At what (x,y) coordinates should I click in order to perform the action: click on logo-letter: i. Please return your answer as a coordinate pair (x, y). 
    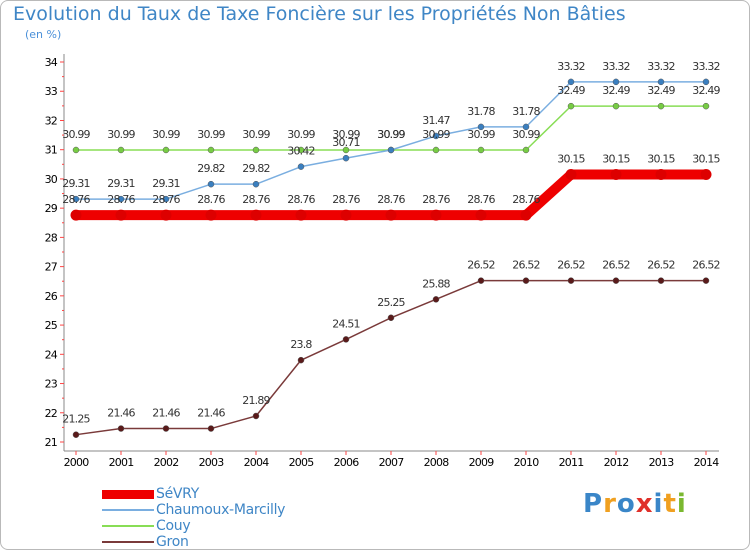
    Looking at the image, I should click on (681, 504).